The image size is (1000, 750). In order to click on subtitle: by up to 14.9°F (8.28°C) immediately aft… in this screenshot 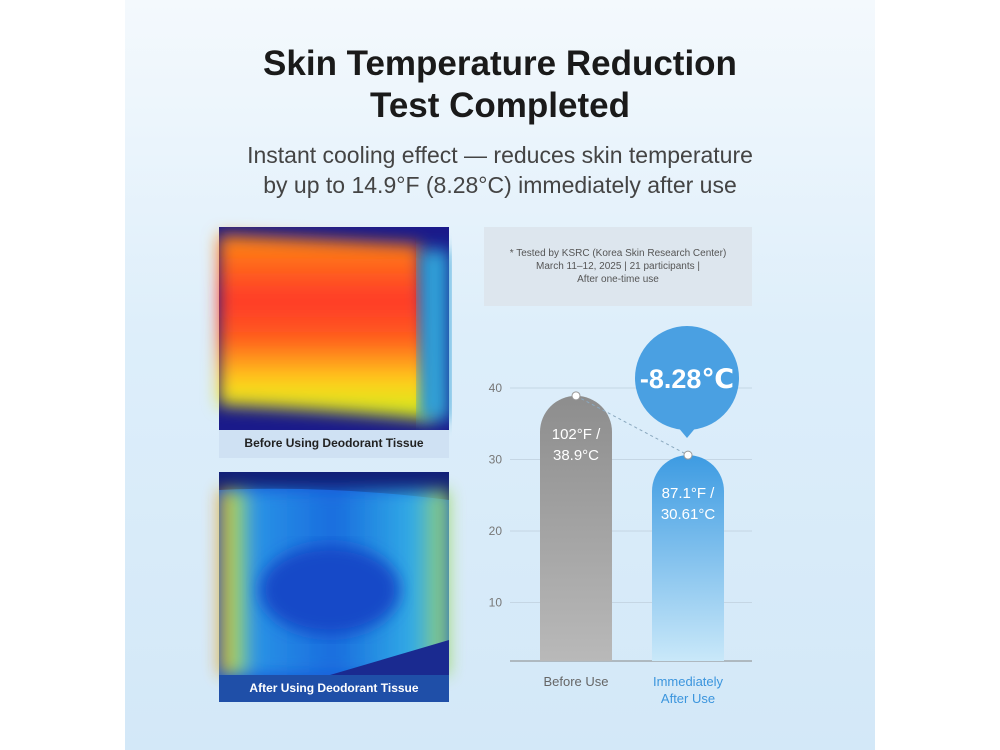, I will do `click(500, 185)`.